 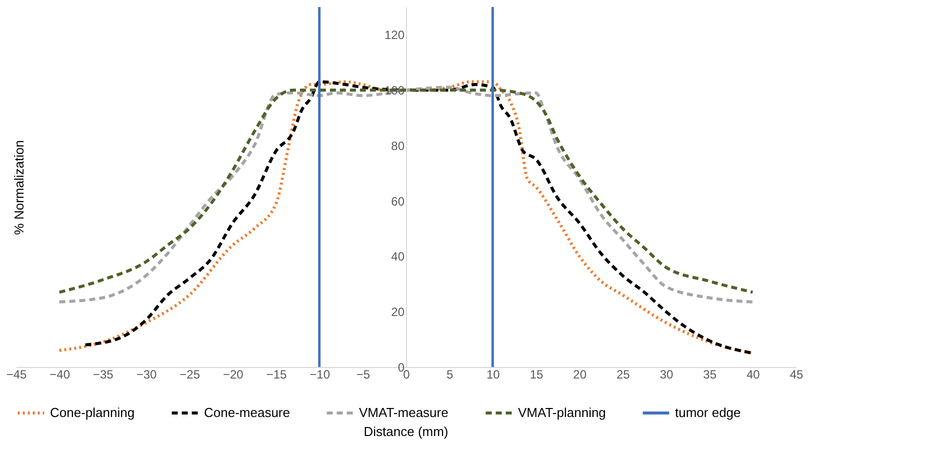 I want to click on y-tick-label: 20, so click(x=398, y=312).